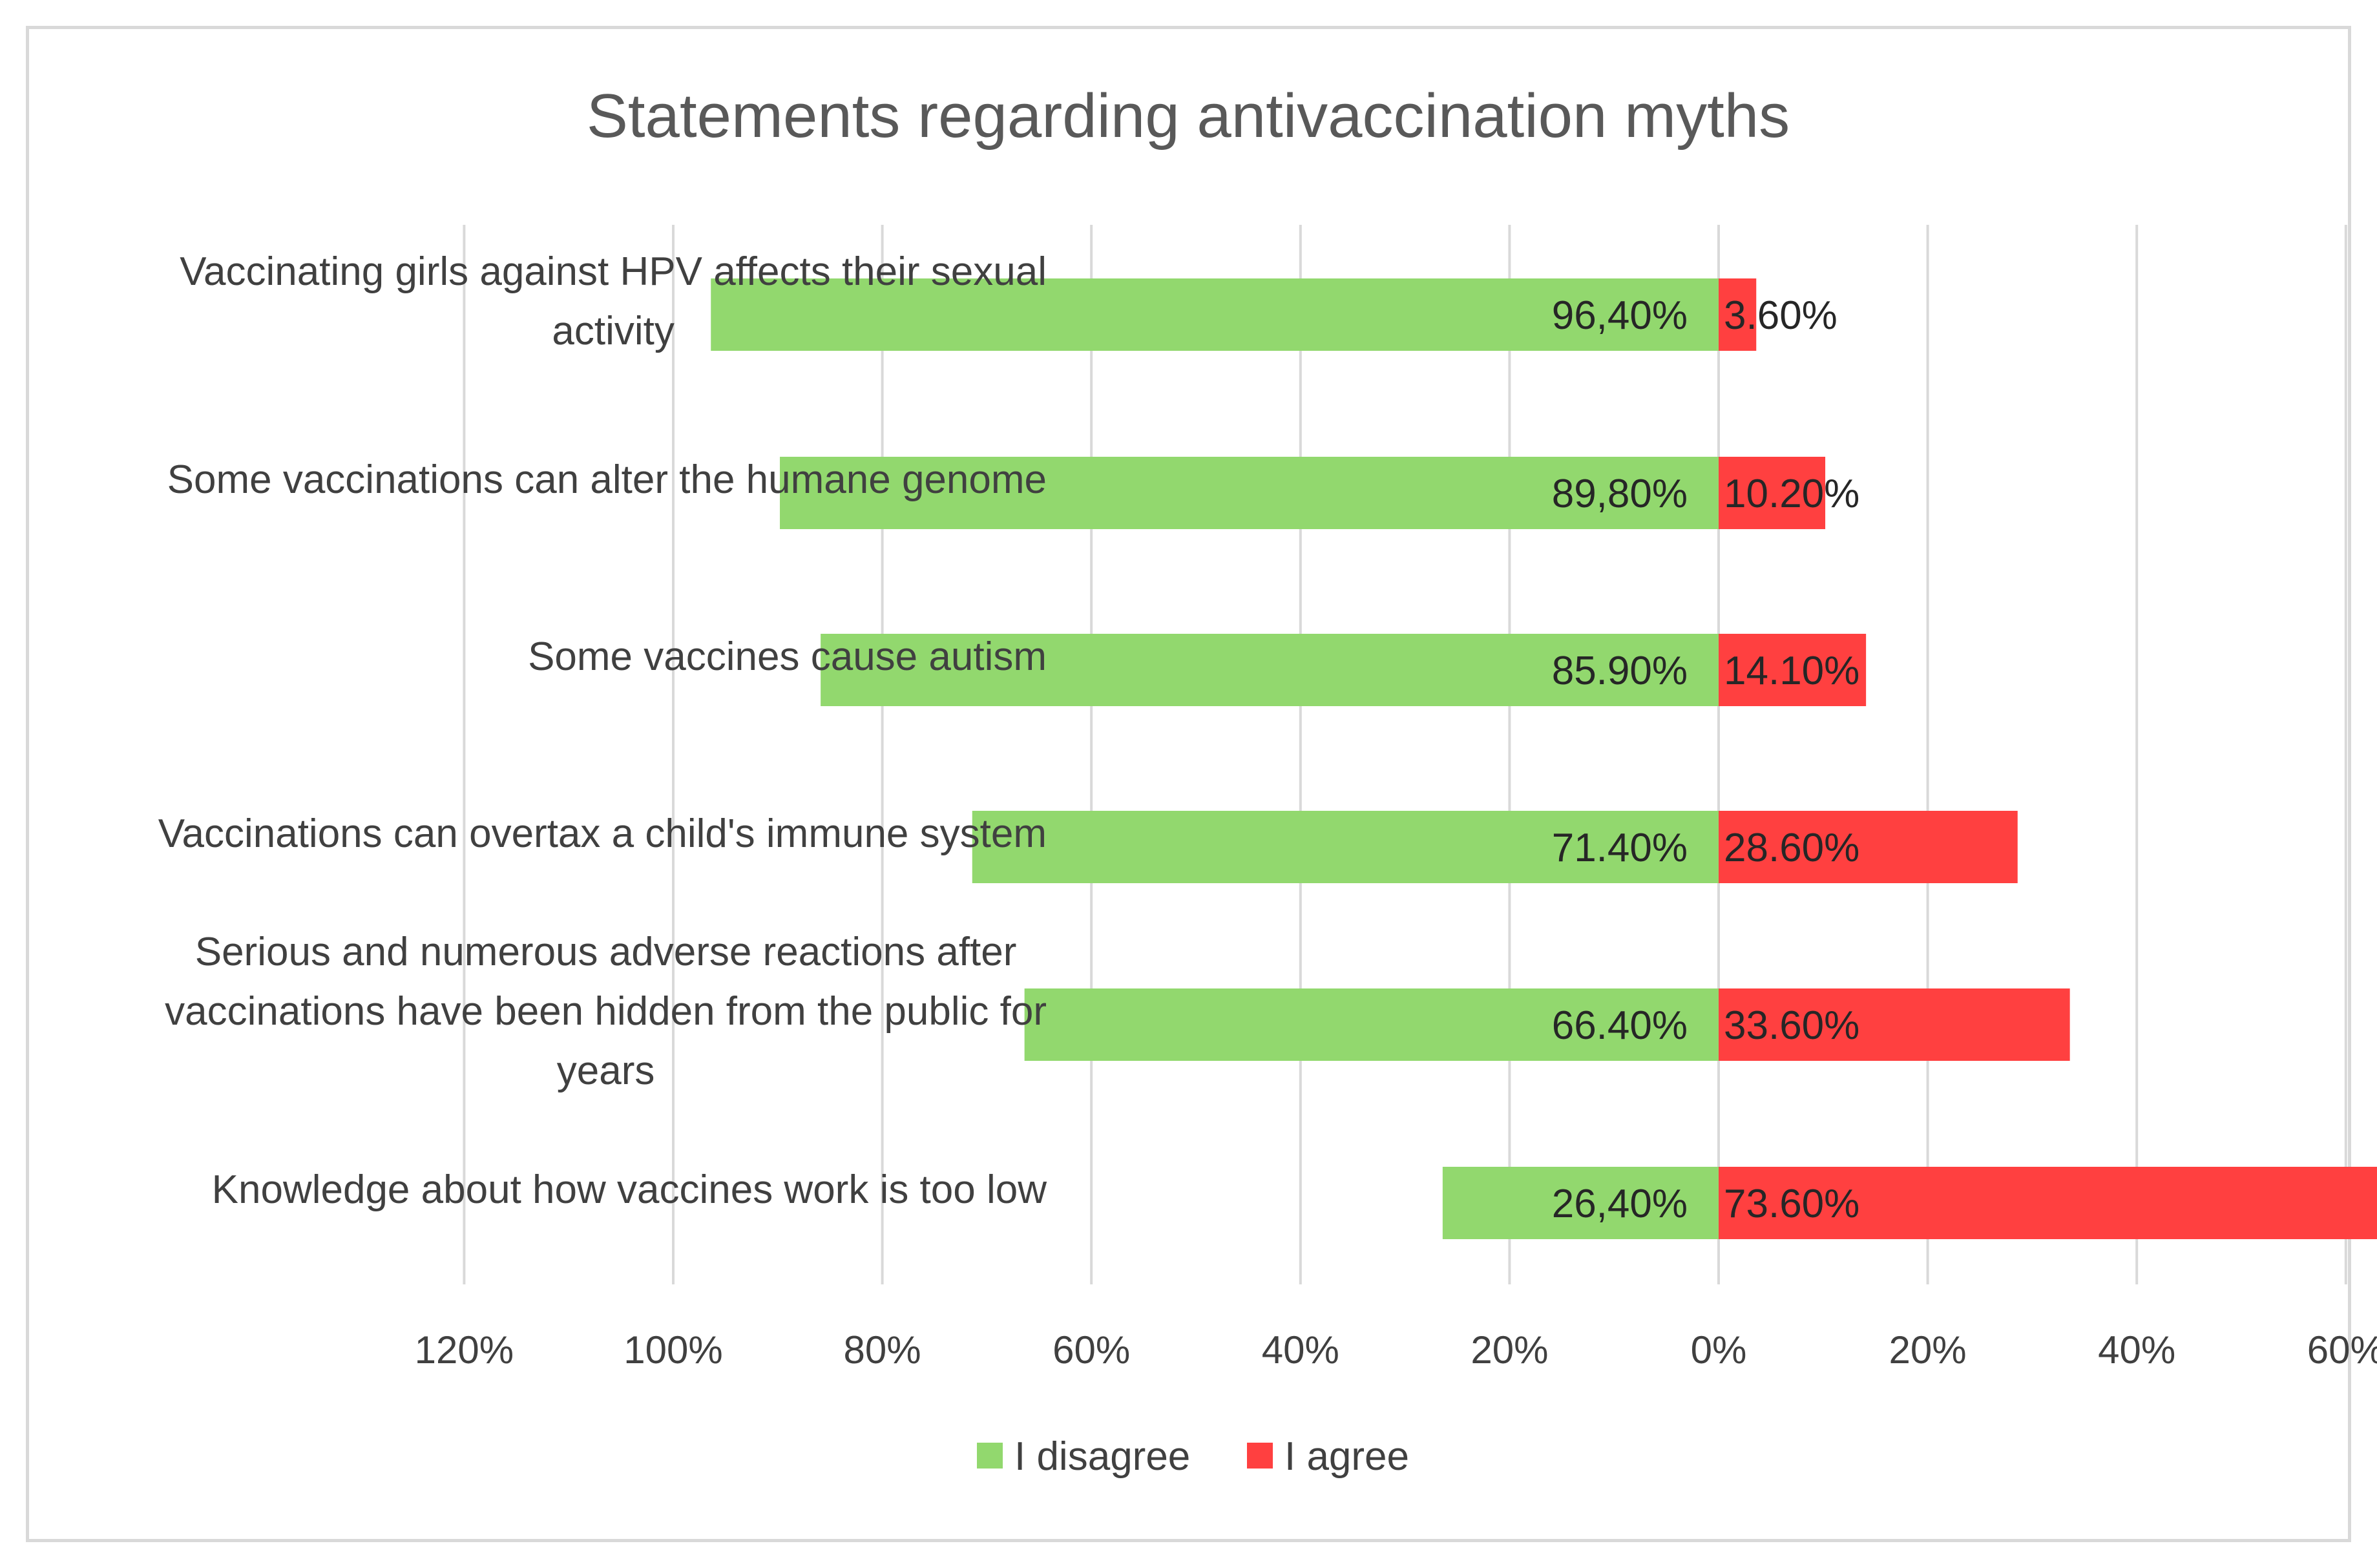  Describe the element at coordinates (465, 1350) in the screenshot. I see `x-tick-label: 120%` at that location.